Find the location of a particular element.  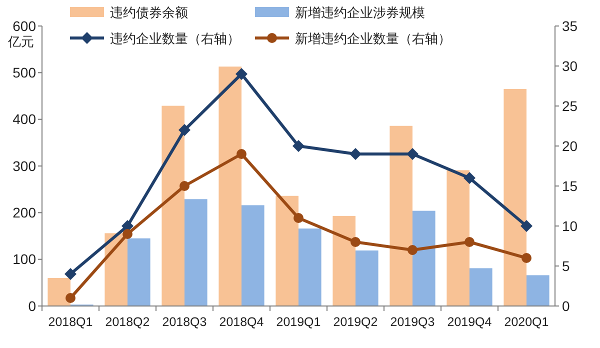

y-tick-label: 100 is located at coordinates (24, 259).